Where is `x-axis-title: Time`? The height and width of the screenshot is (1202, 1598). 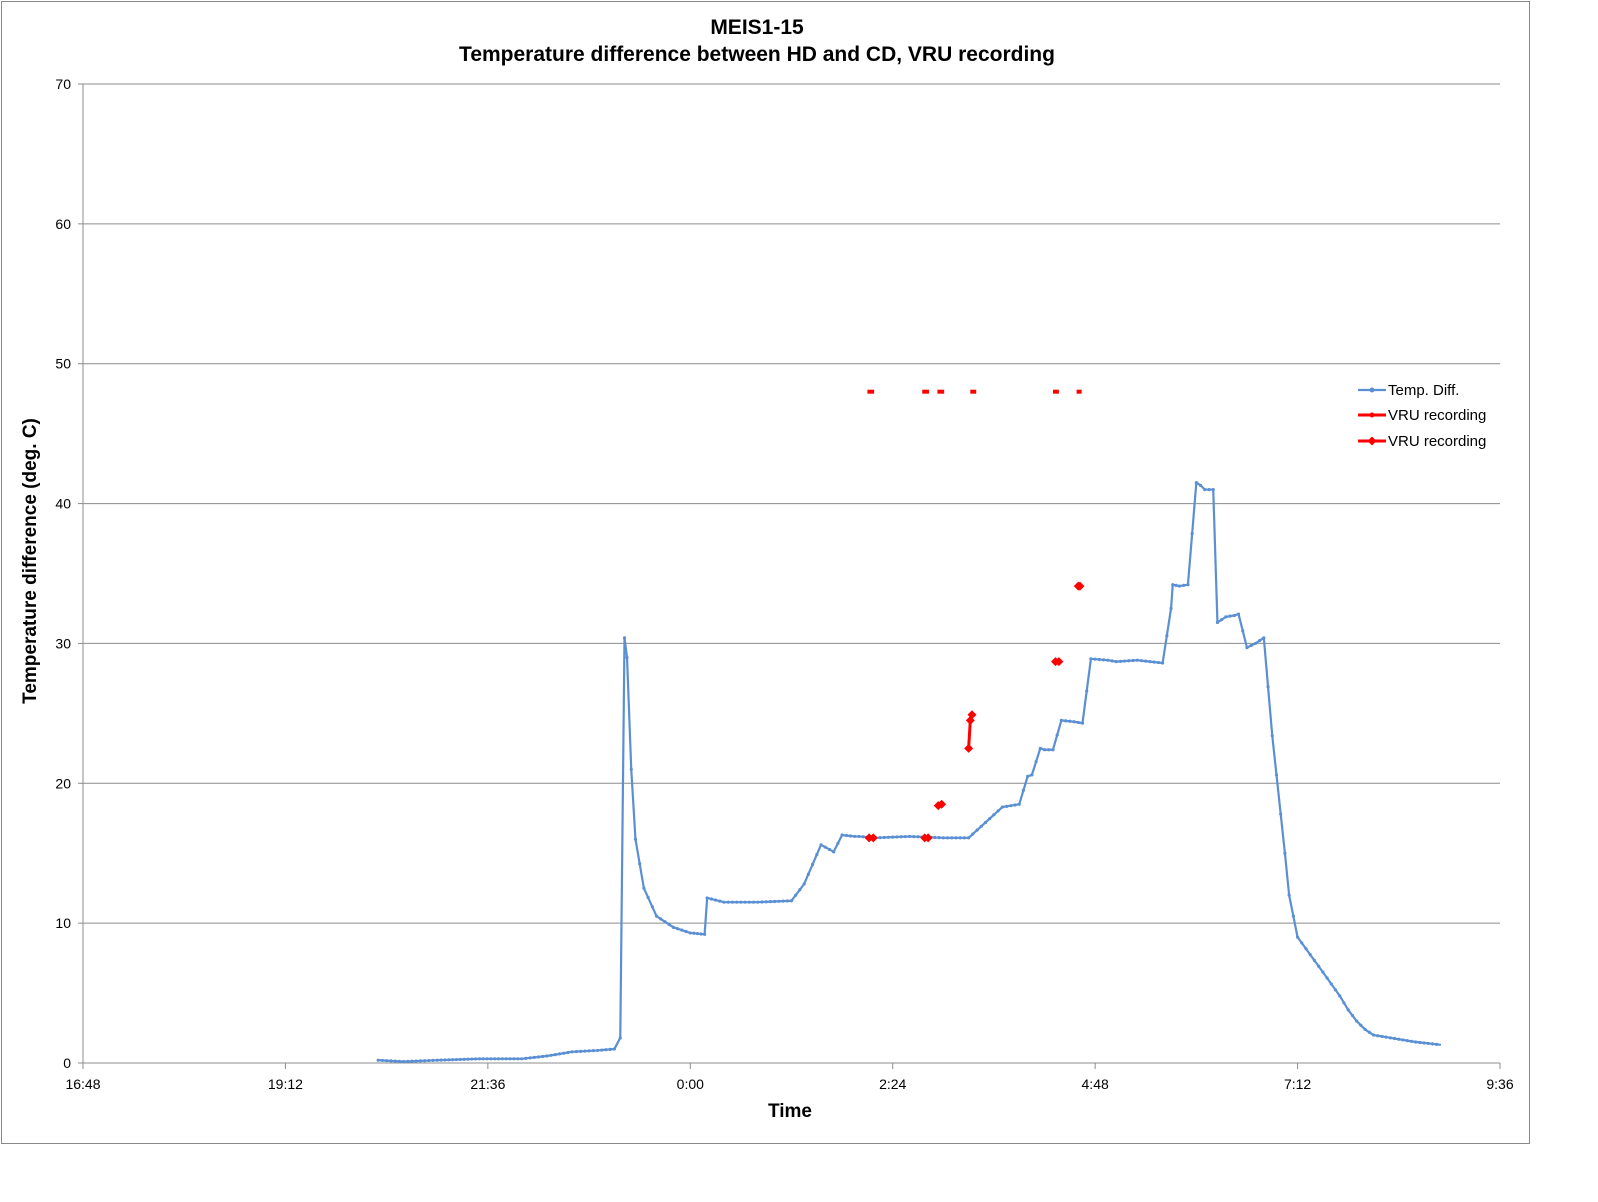
x-axis-title: Time is located at coordinates (790, 1111).